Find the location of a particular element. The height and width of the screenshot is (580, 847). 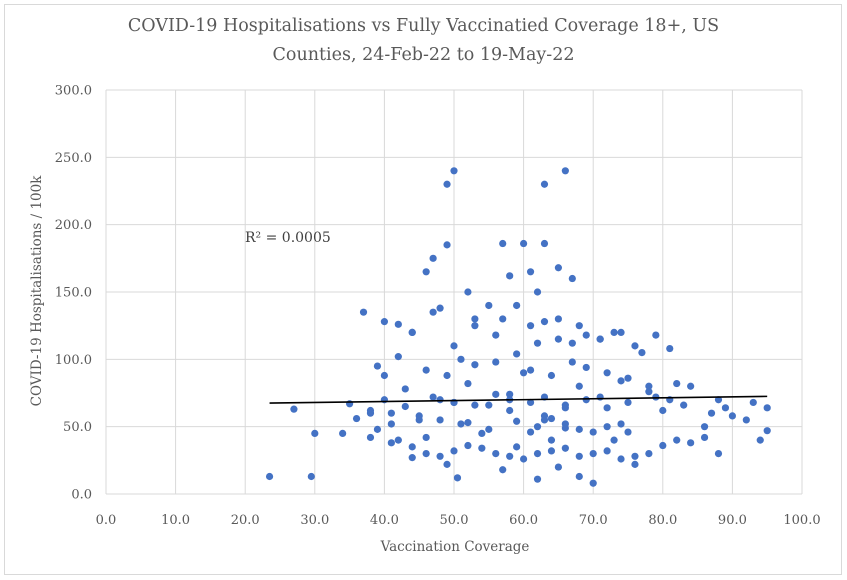

y-tick-label: 200.0 is located at coordinates (73, 225).